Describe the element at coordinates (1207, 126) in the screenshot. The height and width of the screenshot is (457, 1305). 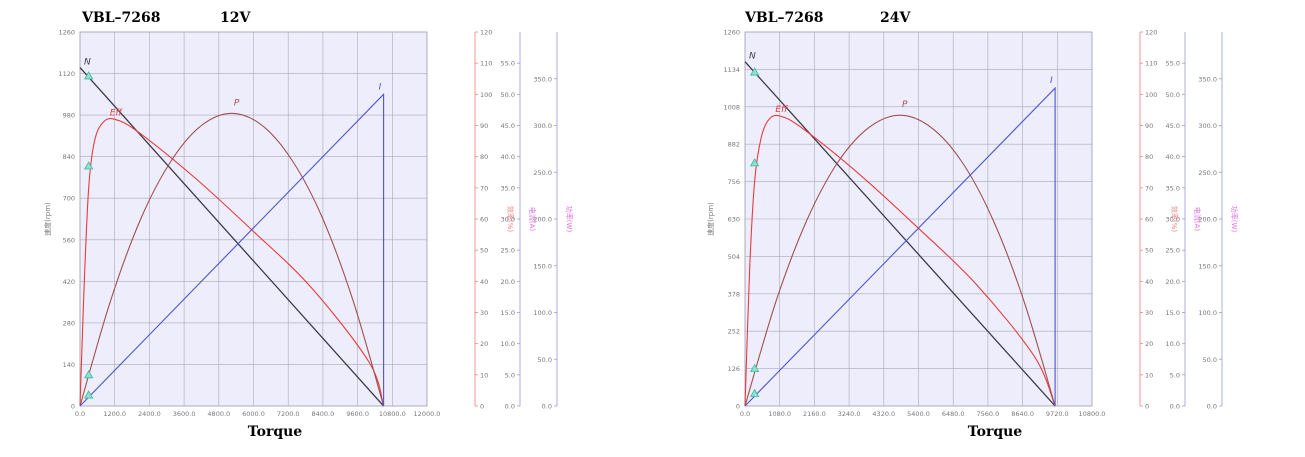
I see `chart-2-power-tick-label: 300.0` at that location.